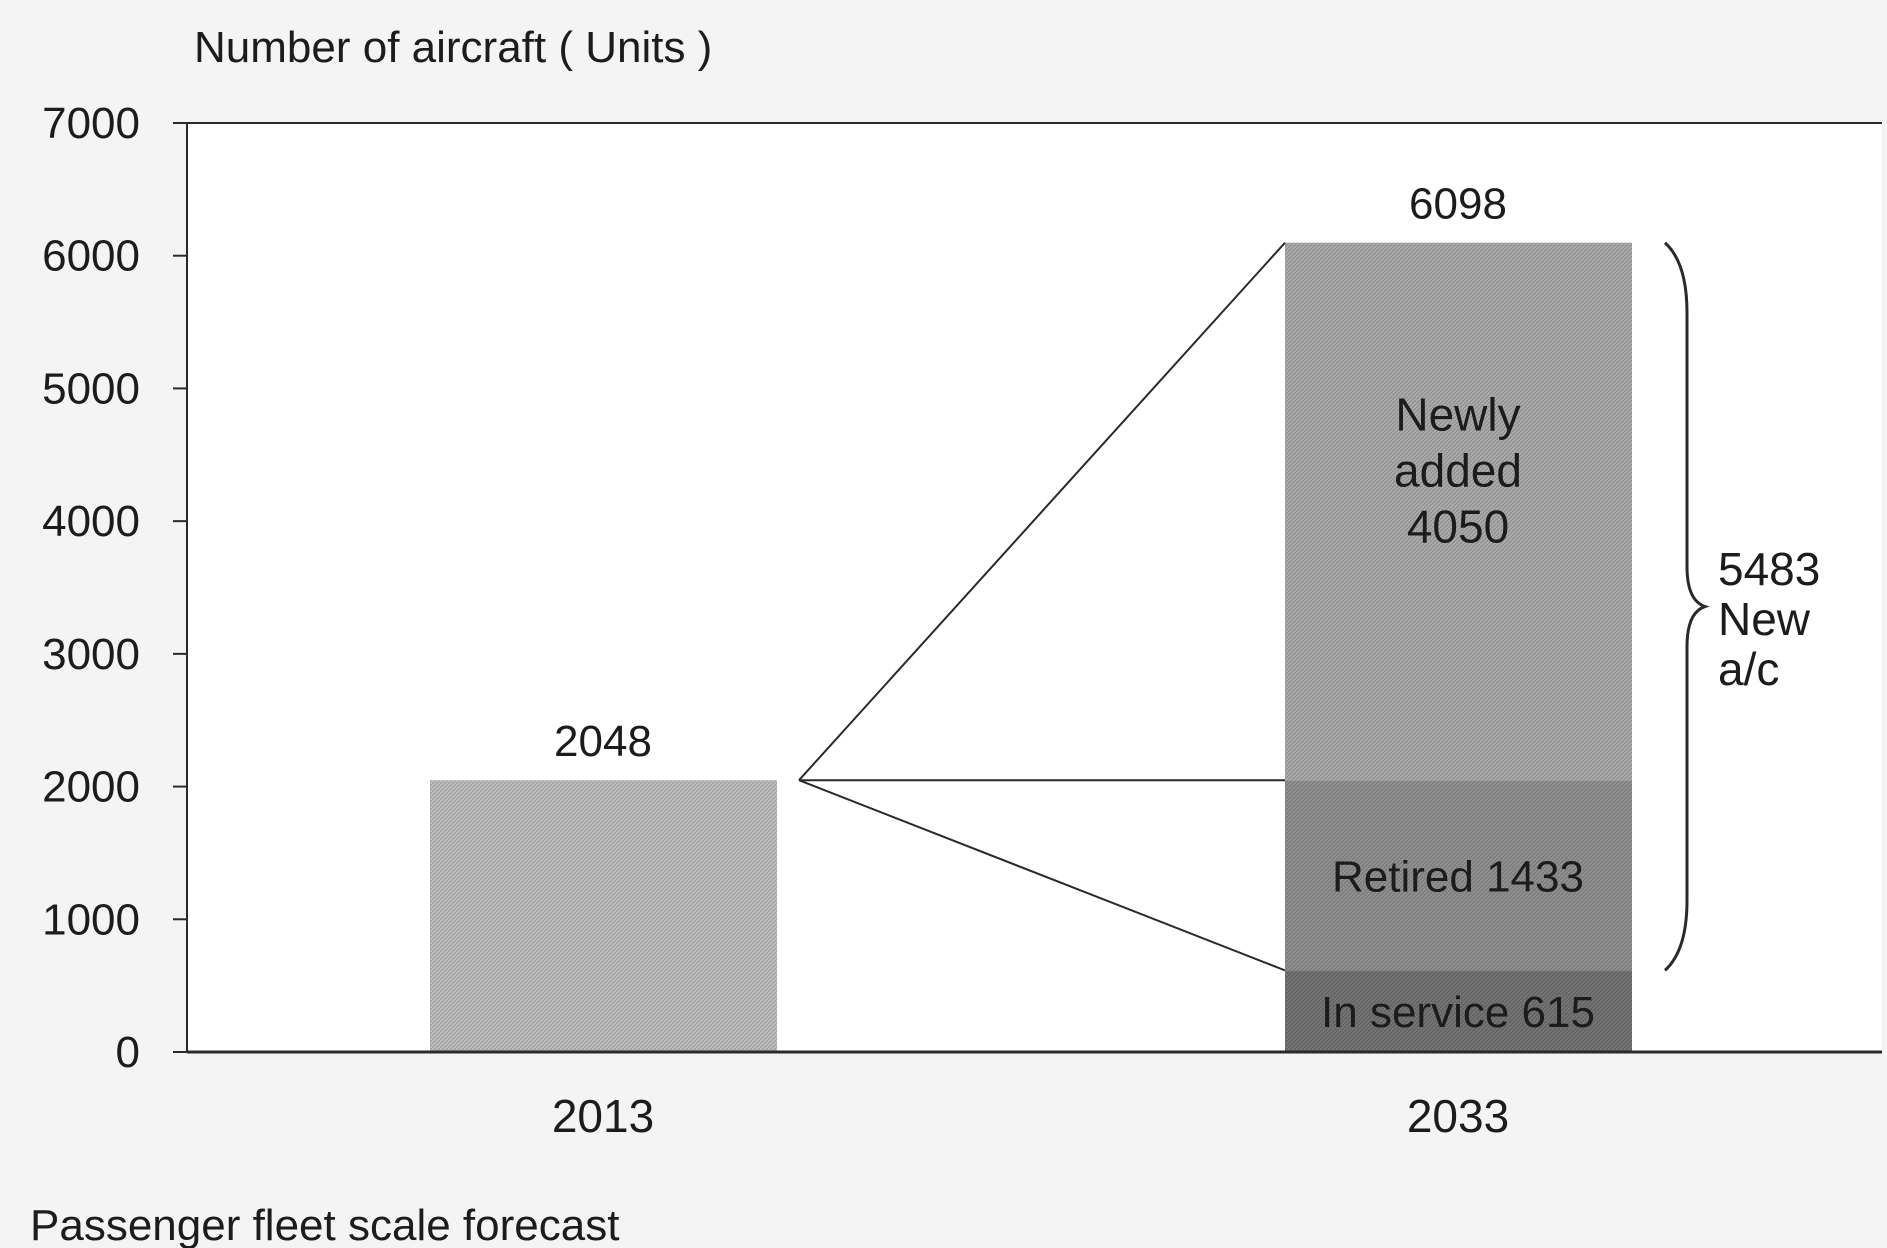  Describe the element at coordinates (1748, 669) in the screenshot. I see `annotation-line: a/c` at that location.